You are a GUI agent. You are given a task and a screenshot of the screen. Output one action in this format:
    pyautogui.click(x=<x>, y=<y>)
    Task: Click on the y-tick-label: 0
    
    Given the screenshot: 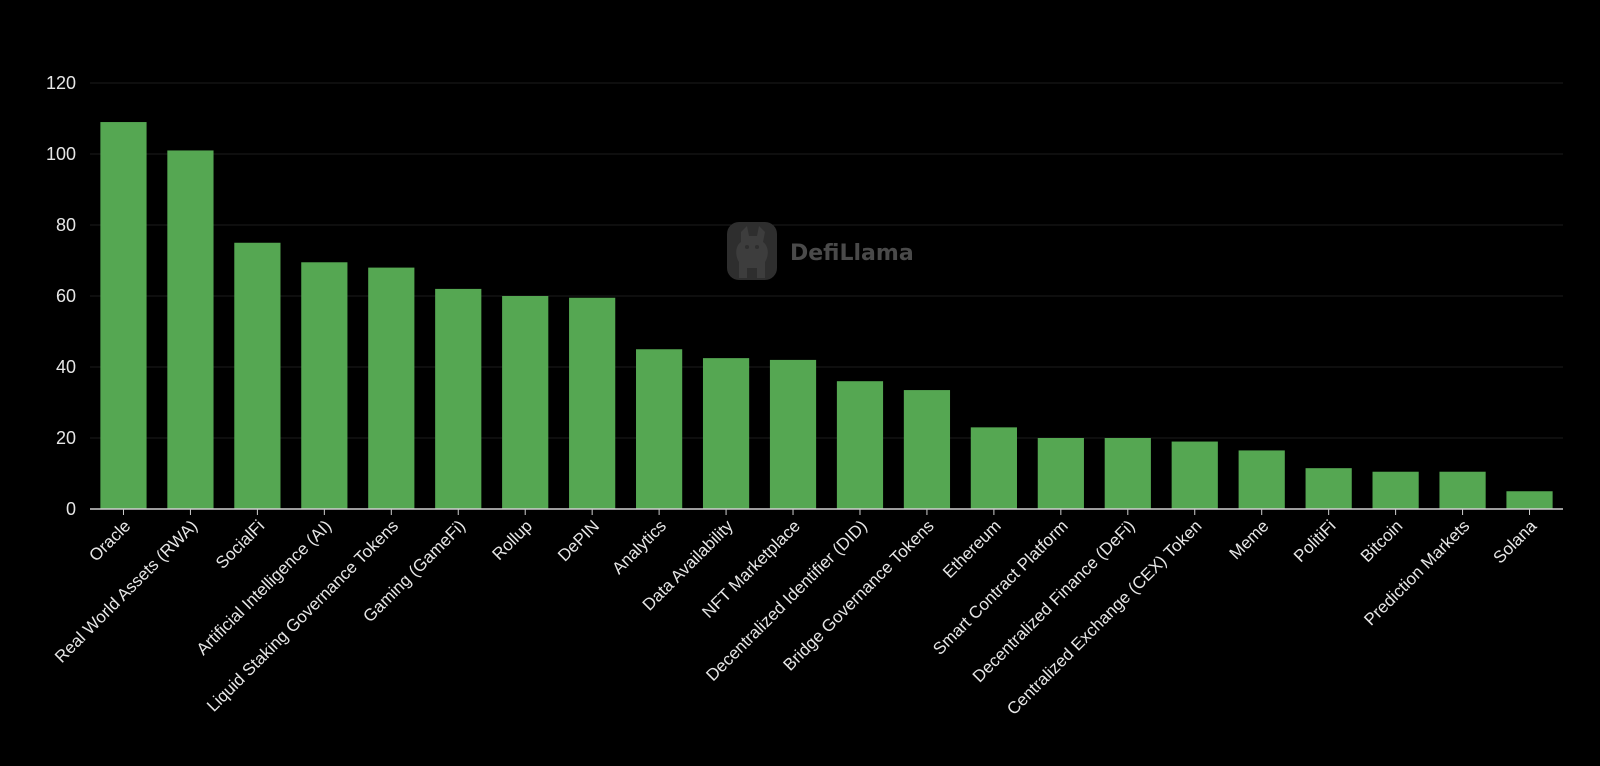 What is the action you would take?
    pyautogui.click(x=71, y=509)
    